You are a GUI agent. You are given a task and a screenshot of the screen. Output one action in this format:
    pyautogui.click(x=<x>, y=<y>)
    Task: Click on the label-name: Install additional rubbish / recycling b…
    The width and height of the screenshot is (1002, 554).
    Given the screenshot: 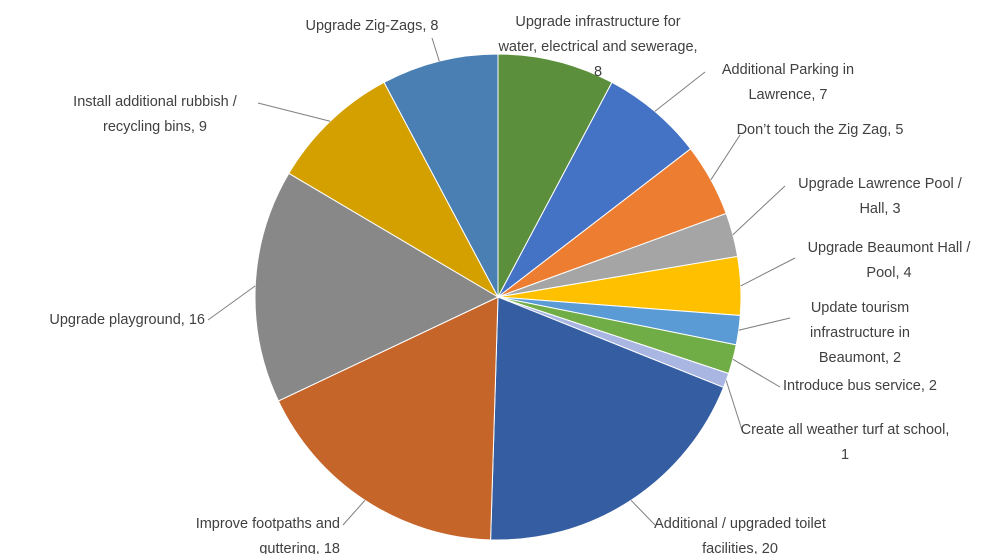 What is the action you would take?
    pyautogui.click(x=155, y=114)
    